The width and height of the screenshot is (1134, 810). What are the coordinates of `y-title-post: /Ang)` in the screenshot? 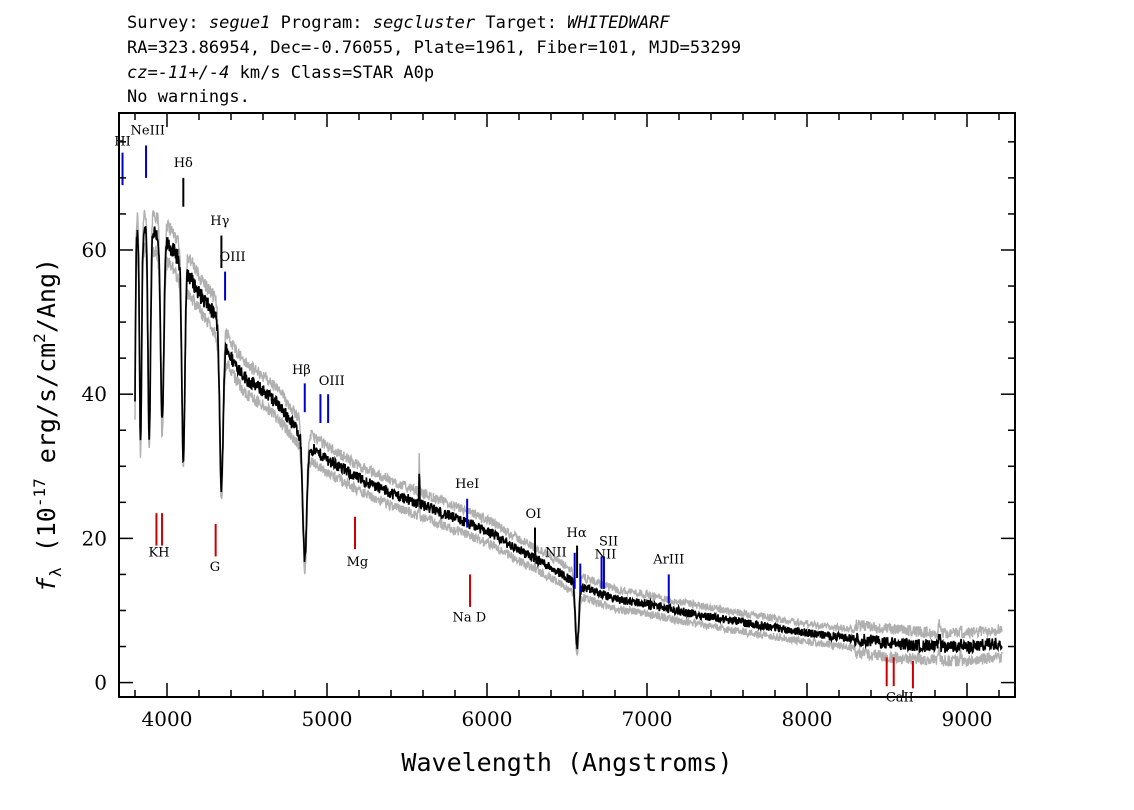 It's located at (46, 295).